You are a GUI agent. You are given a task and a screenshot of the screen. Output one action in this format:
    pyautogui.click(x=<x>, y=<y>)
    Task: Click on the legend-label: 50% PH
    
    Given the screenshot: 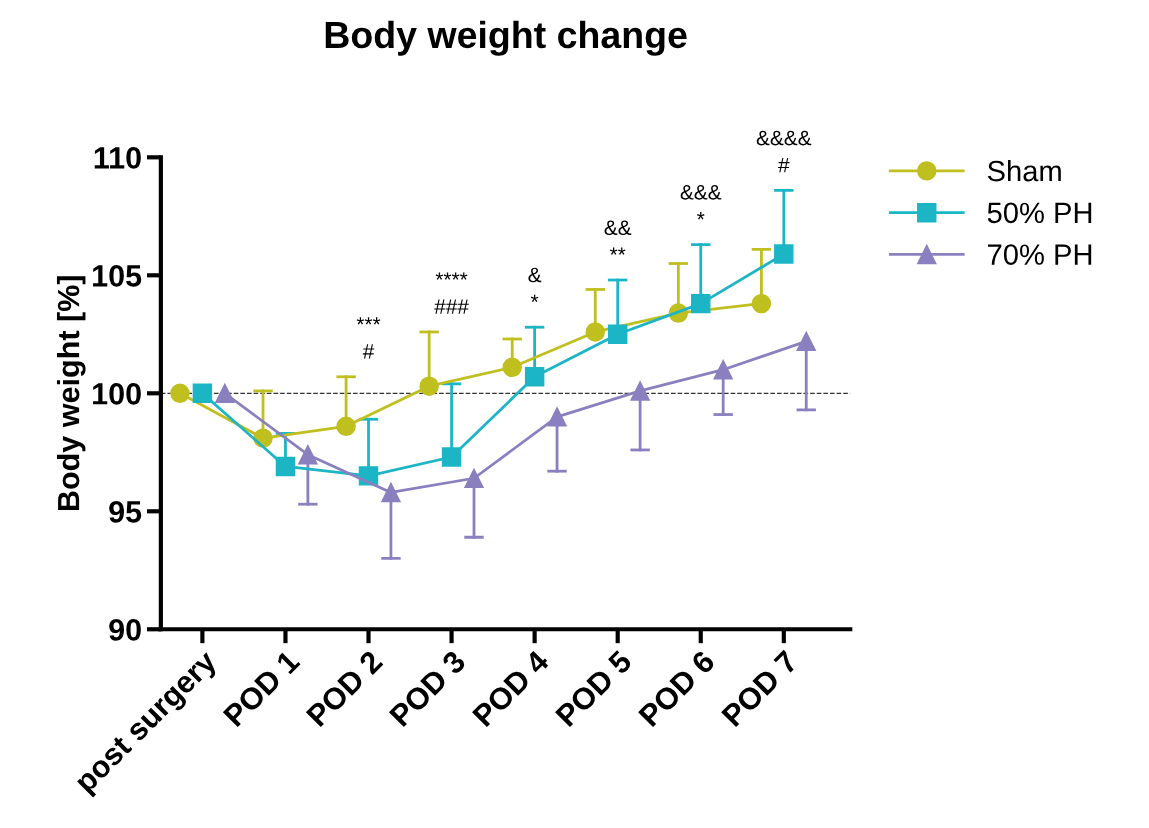 What is the action you would take?
    pyautogui.click(x=1039, y=213)
    